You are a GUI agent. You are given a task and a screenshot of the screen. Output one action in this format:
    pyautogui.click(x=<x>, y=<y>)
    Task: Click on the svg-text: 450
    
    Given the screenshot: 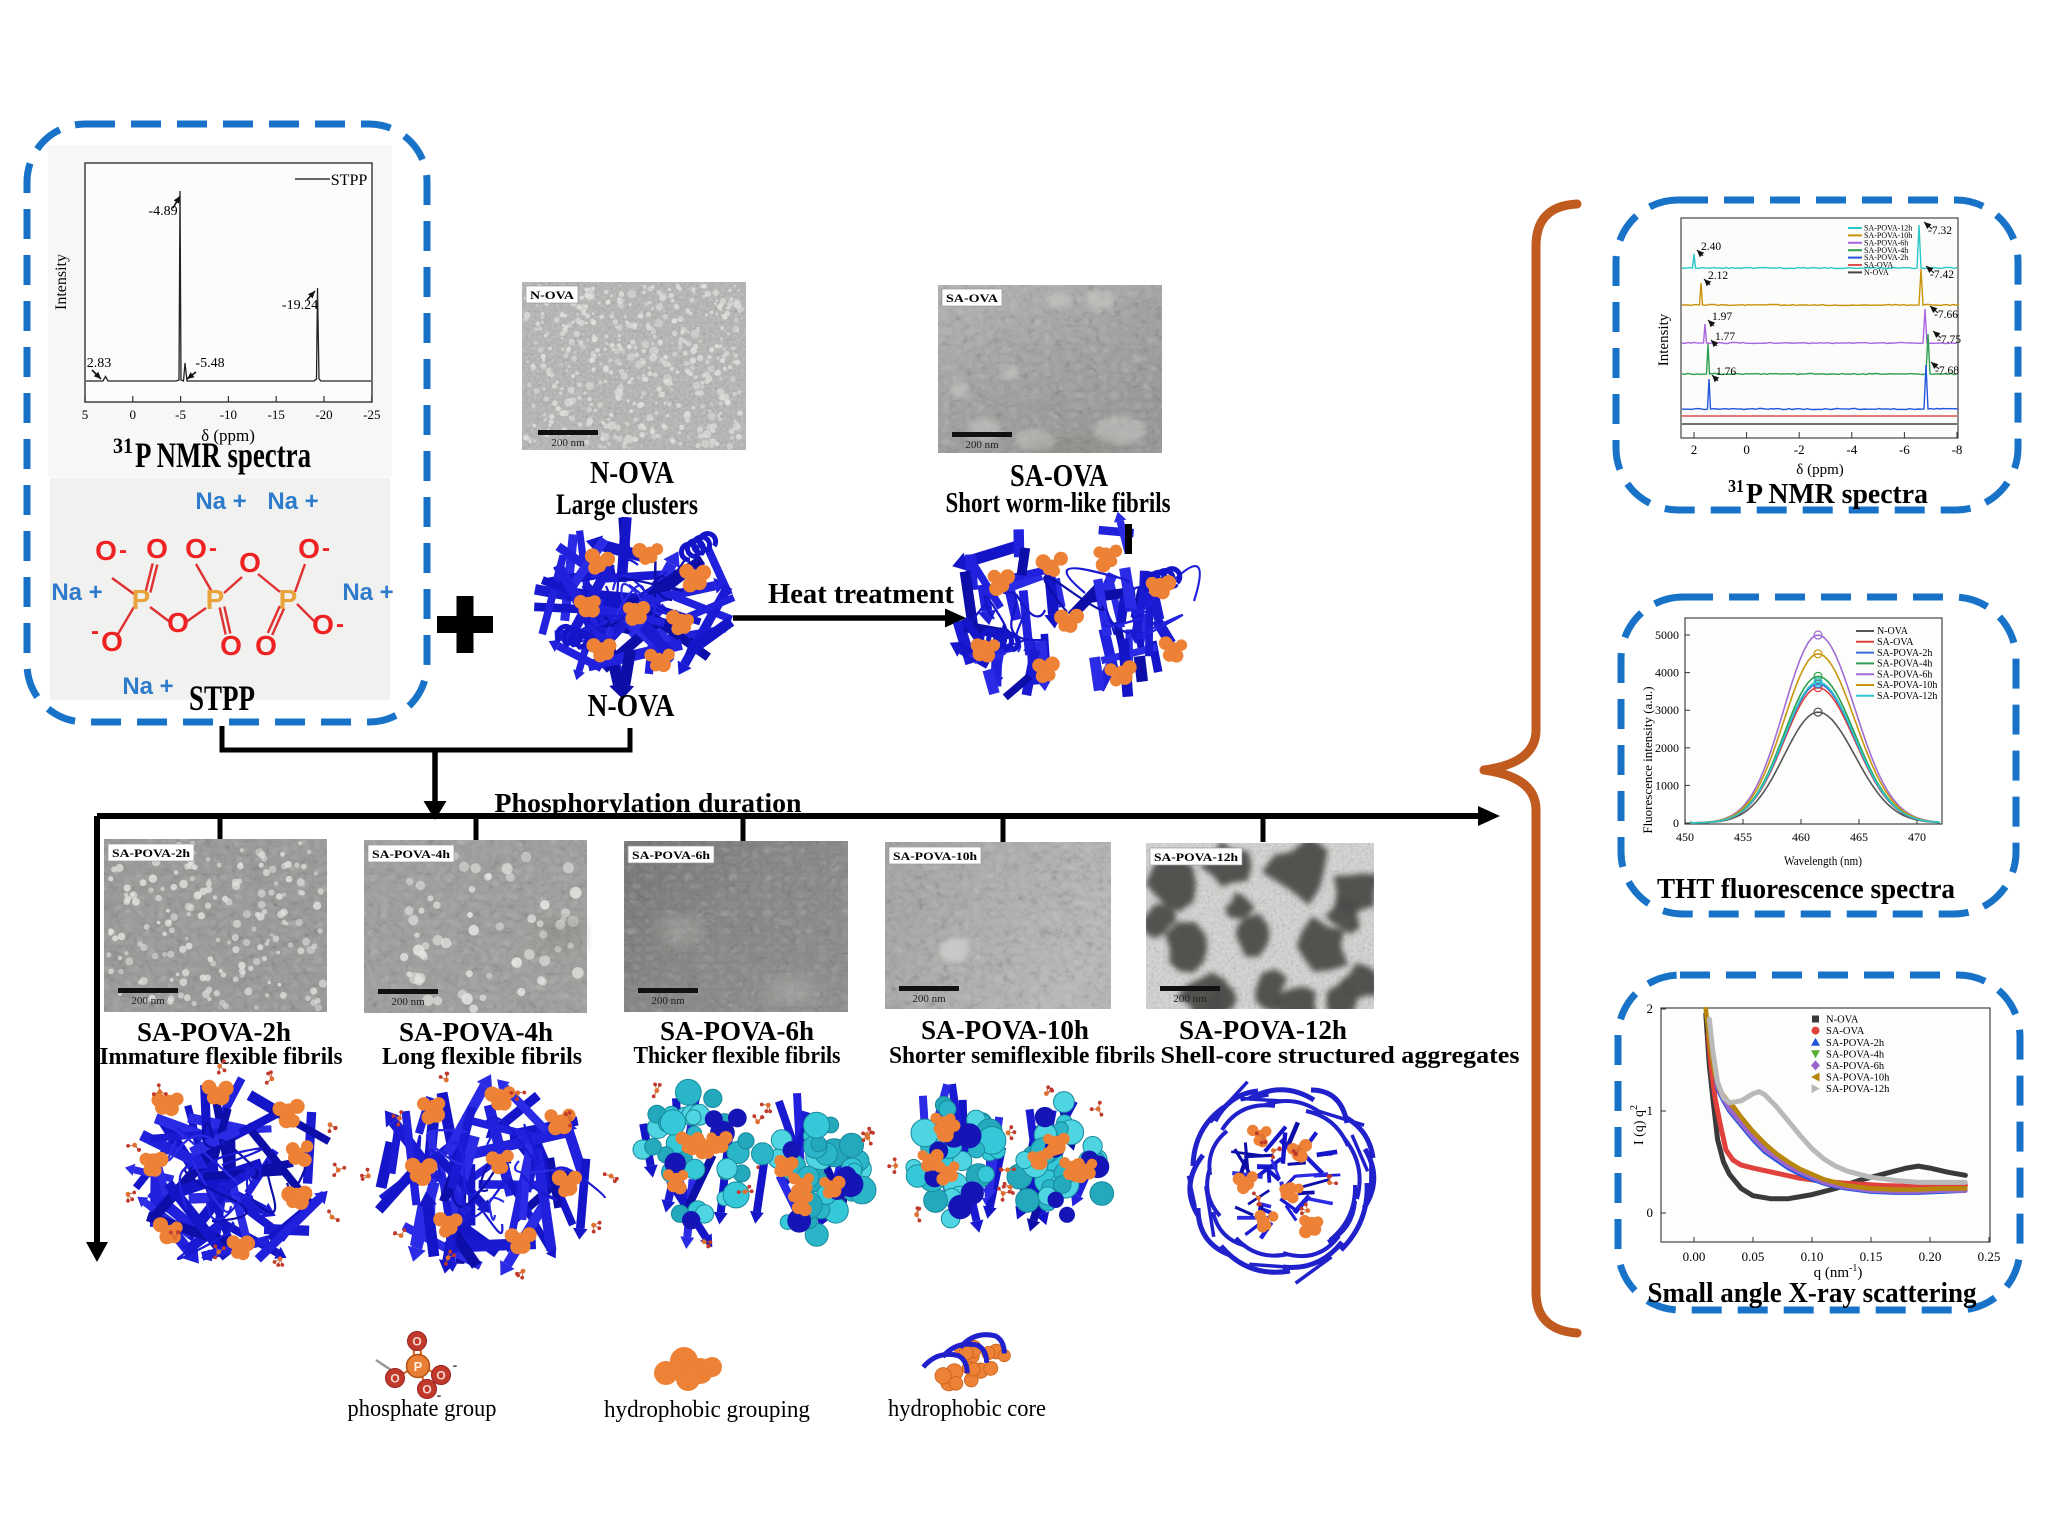 What is the action you would take?
    pyautogui.click(x=1685, y=837)
    